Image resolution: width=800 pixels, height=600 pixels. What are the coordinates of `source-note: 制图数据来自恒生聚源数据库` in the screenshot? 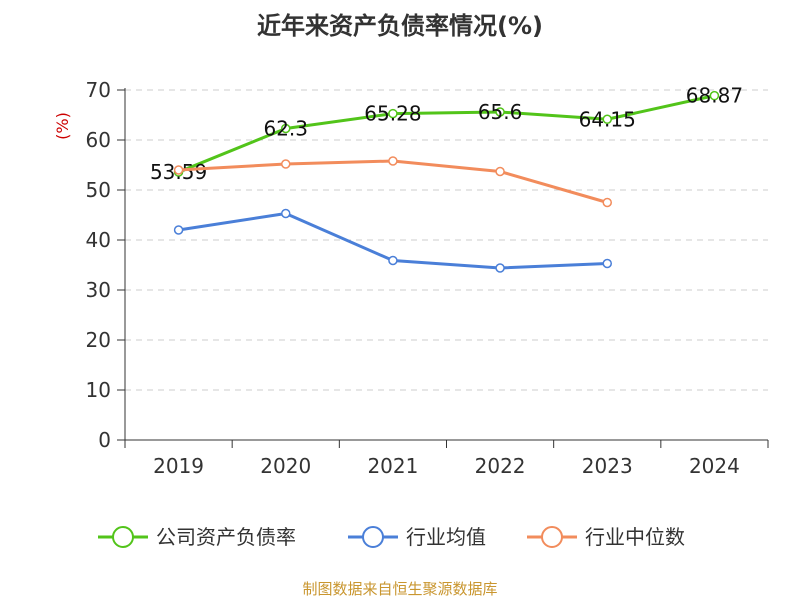 It's located at (400, 589).